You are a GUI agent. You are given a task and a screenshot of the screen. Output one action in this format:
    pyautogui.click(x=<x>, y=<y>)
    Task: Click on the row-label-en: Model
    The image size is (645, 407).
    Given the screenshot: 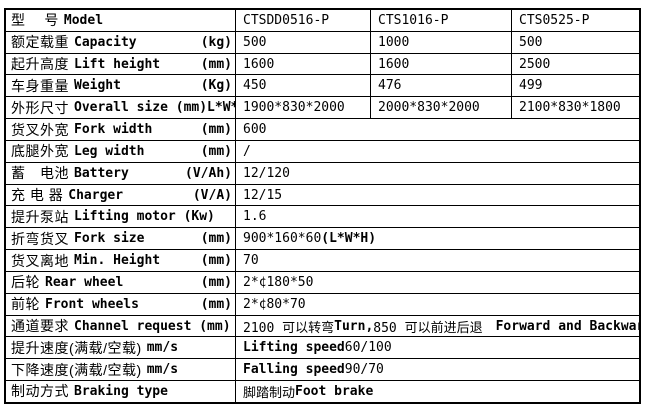 What is the action you would take?
    pyautogui.click(x=83, y=20)
    